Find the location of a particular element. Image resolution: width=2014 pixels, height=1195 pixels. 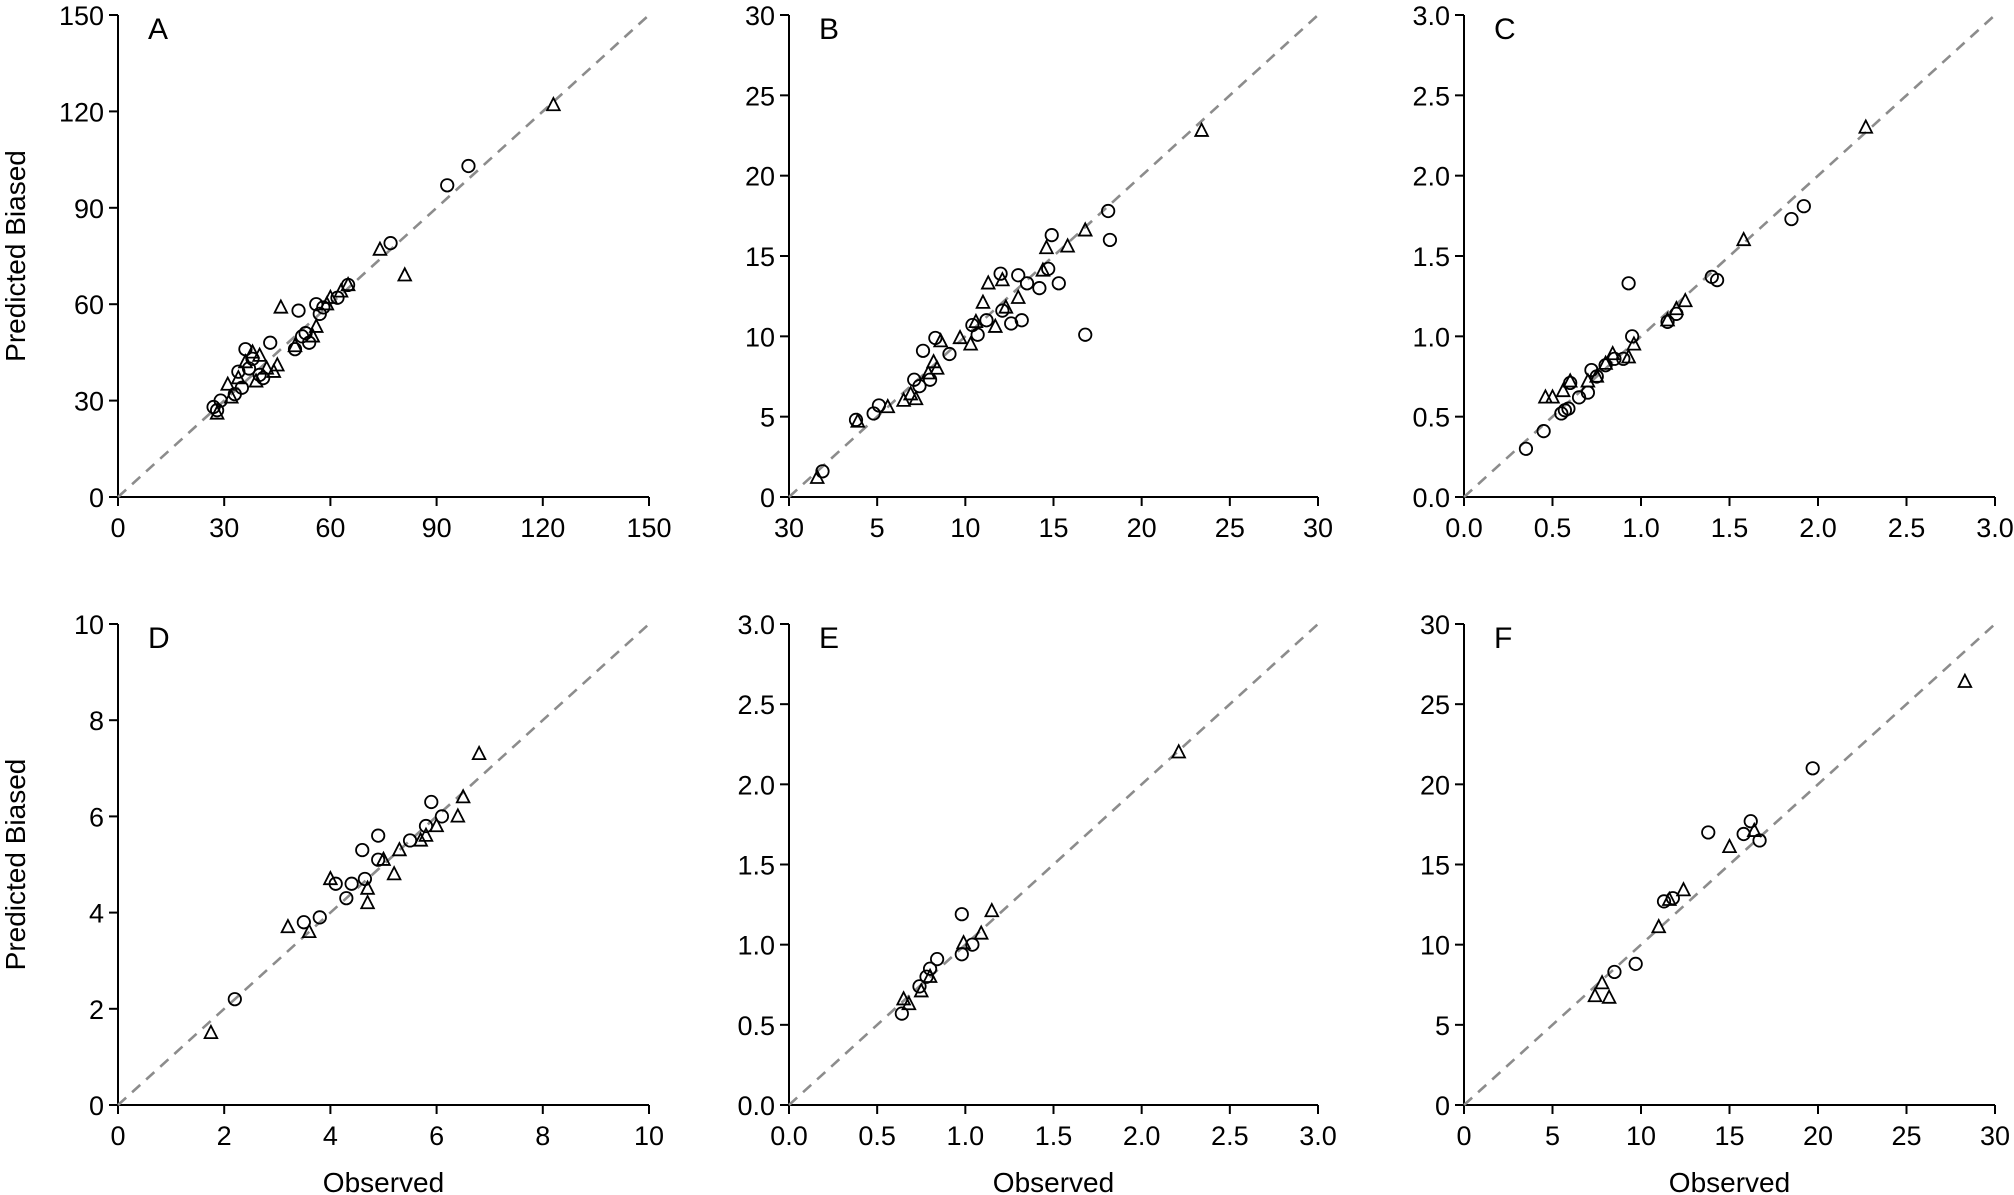

y-tick-label: 4 is located at coordinates (96, 914).